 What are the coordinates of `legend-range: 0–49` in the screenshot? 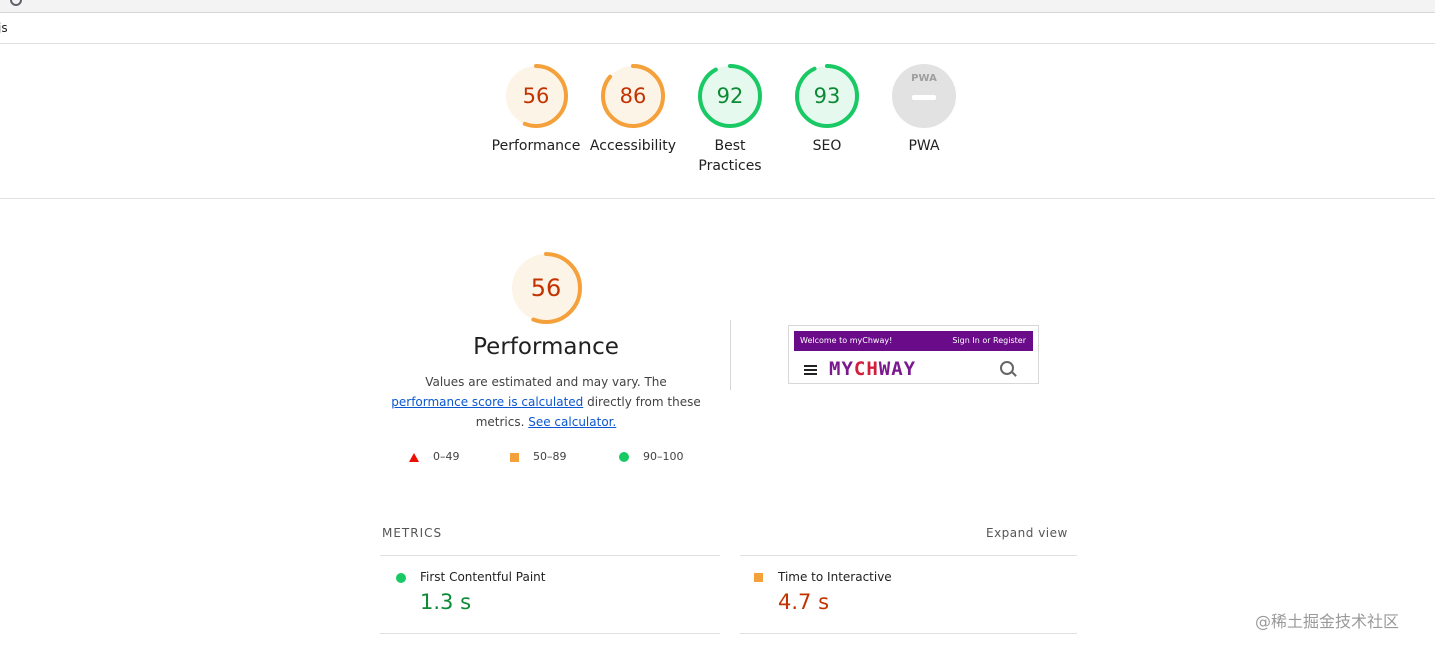 It's located at (446, 456).